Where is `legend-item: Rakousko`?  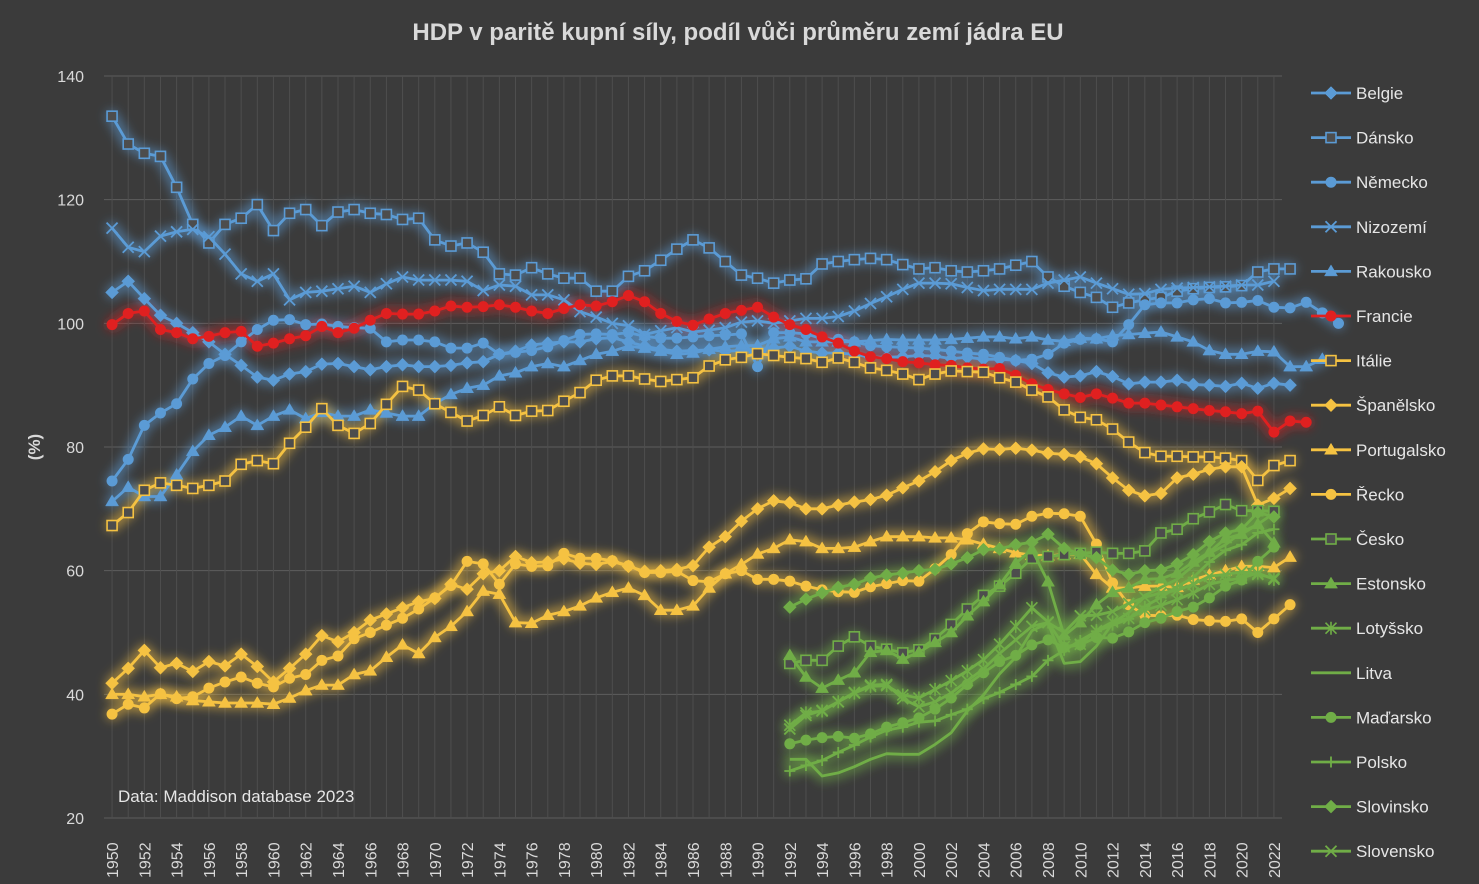 legend-item: Rakousko is located at coordinates (1371, 271).